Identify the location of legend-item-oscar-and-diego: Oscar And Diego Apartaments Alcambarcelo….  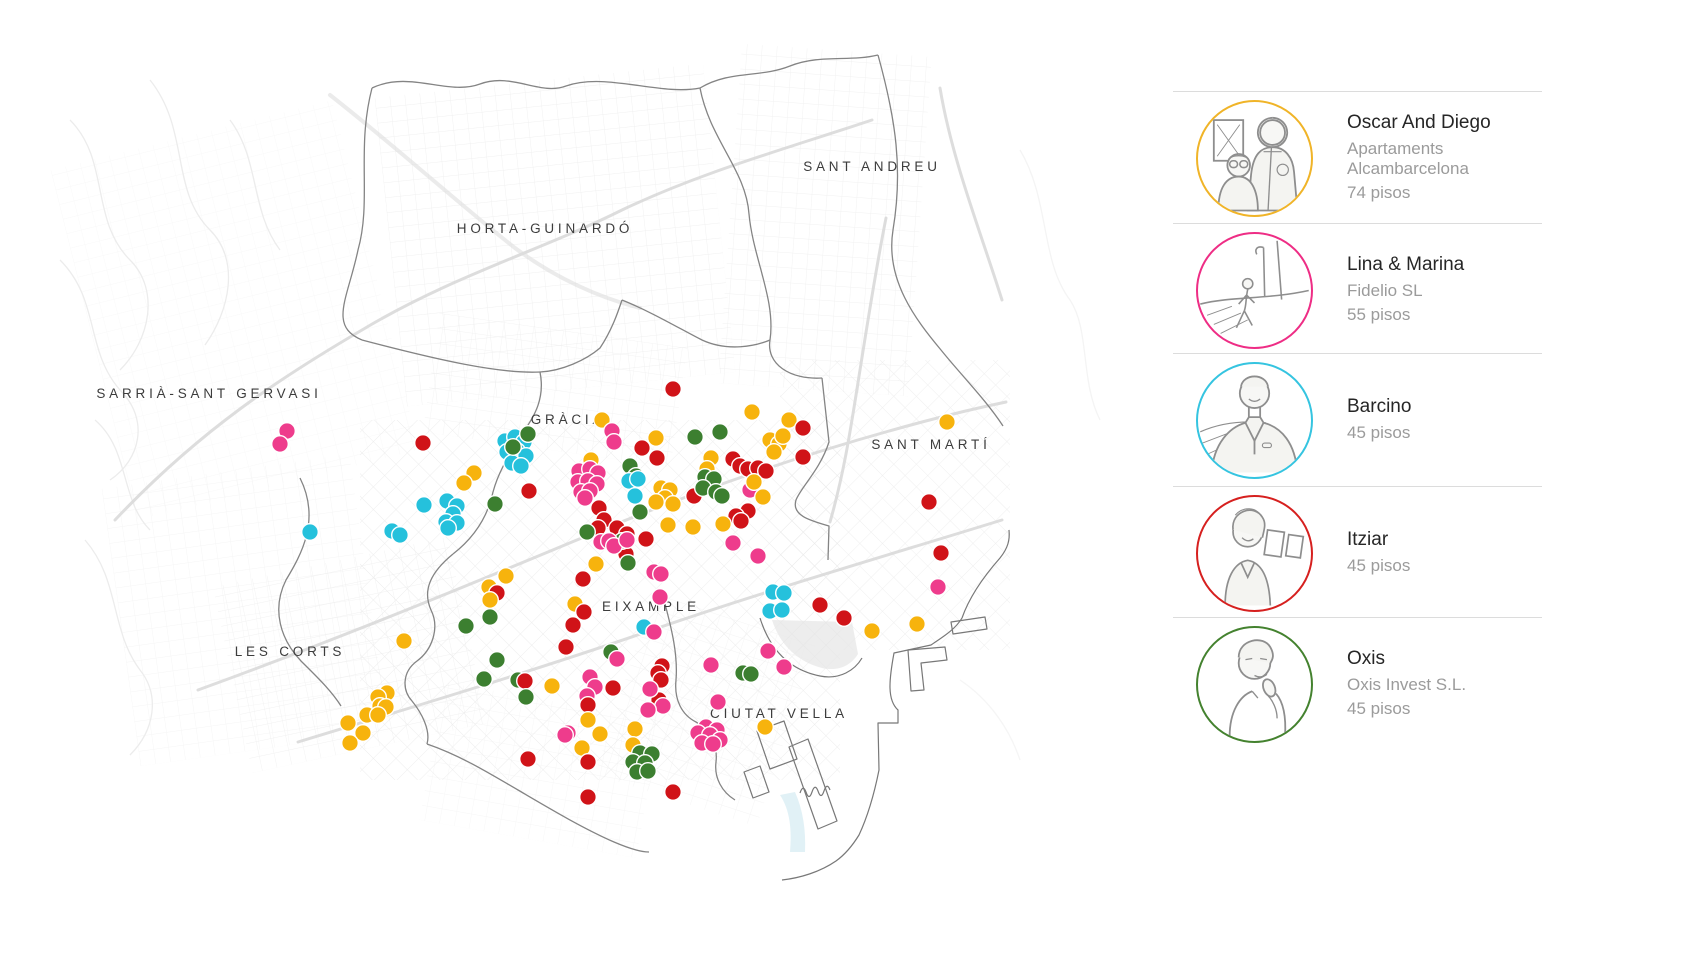
(1358, 156).